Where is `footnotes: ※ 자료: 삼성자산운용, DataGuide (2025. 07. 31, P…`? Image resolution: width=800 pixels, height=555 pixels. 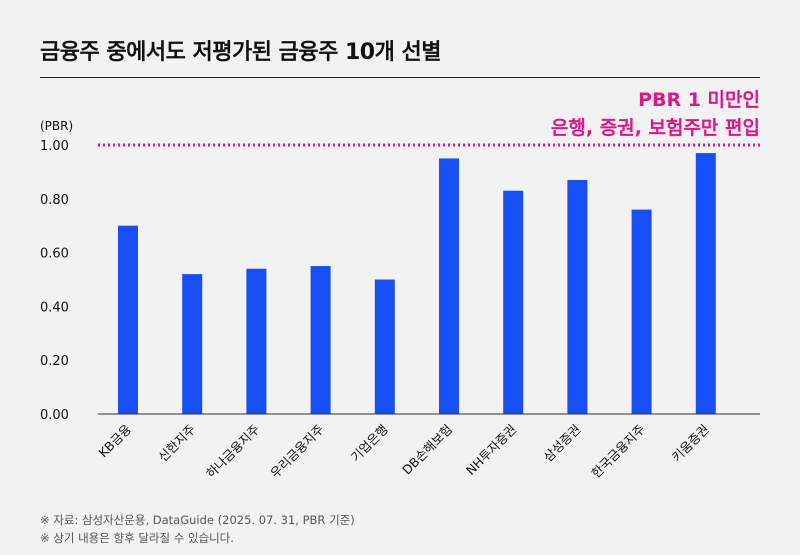
footnotes: ※ 자료: 삼성자산운용, DataGuide (2025. 07. 31, P… is located at coordinates (197, 529).